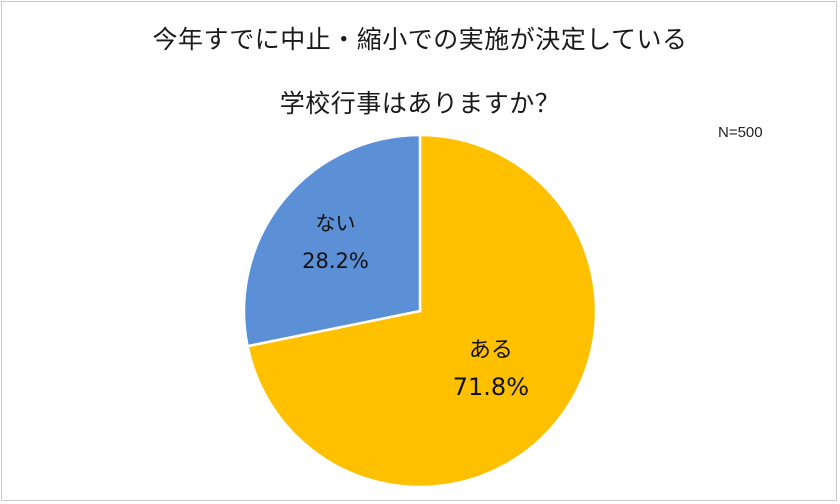  Describe the element at coordinates (491, 387) in the screenshot. I see `slice-value-label-1: 71.8%` at that location.